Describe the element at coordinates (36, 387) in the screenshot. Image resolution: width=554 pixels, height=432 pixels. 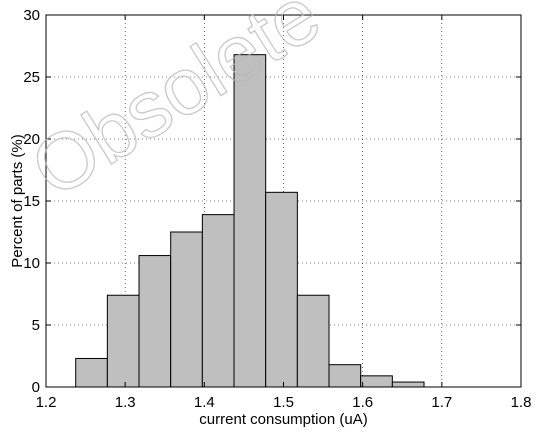
I see `y-tick-label: 0` at that location.